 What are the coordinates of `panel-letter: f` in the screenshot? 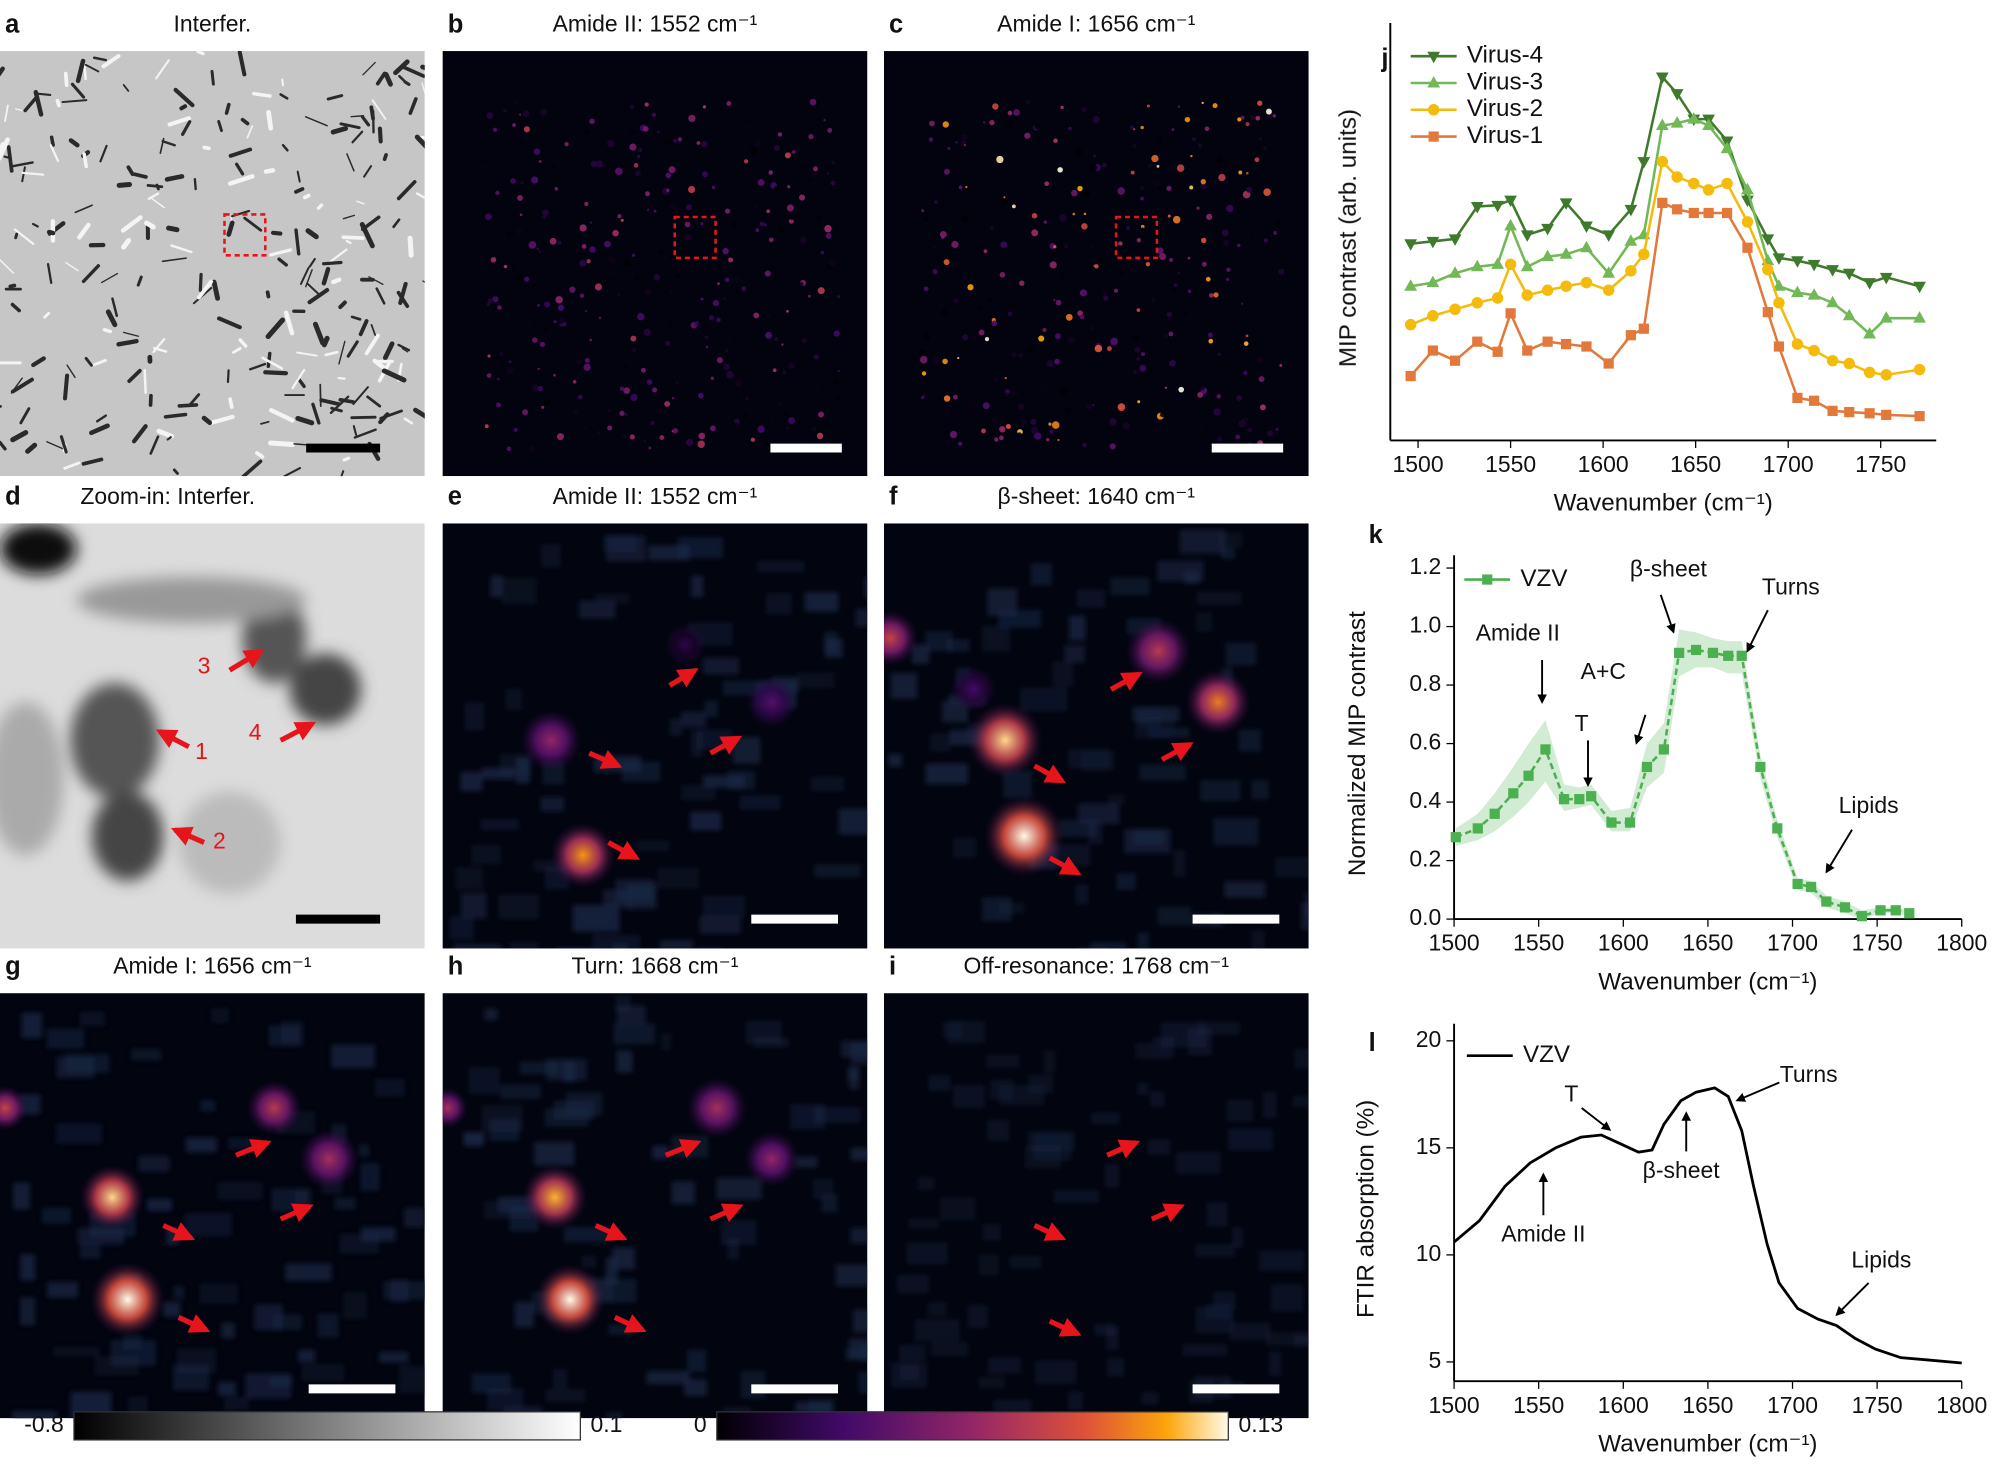 It's located at (893, 497).